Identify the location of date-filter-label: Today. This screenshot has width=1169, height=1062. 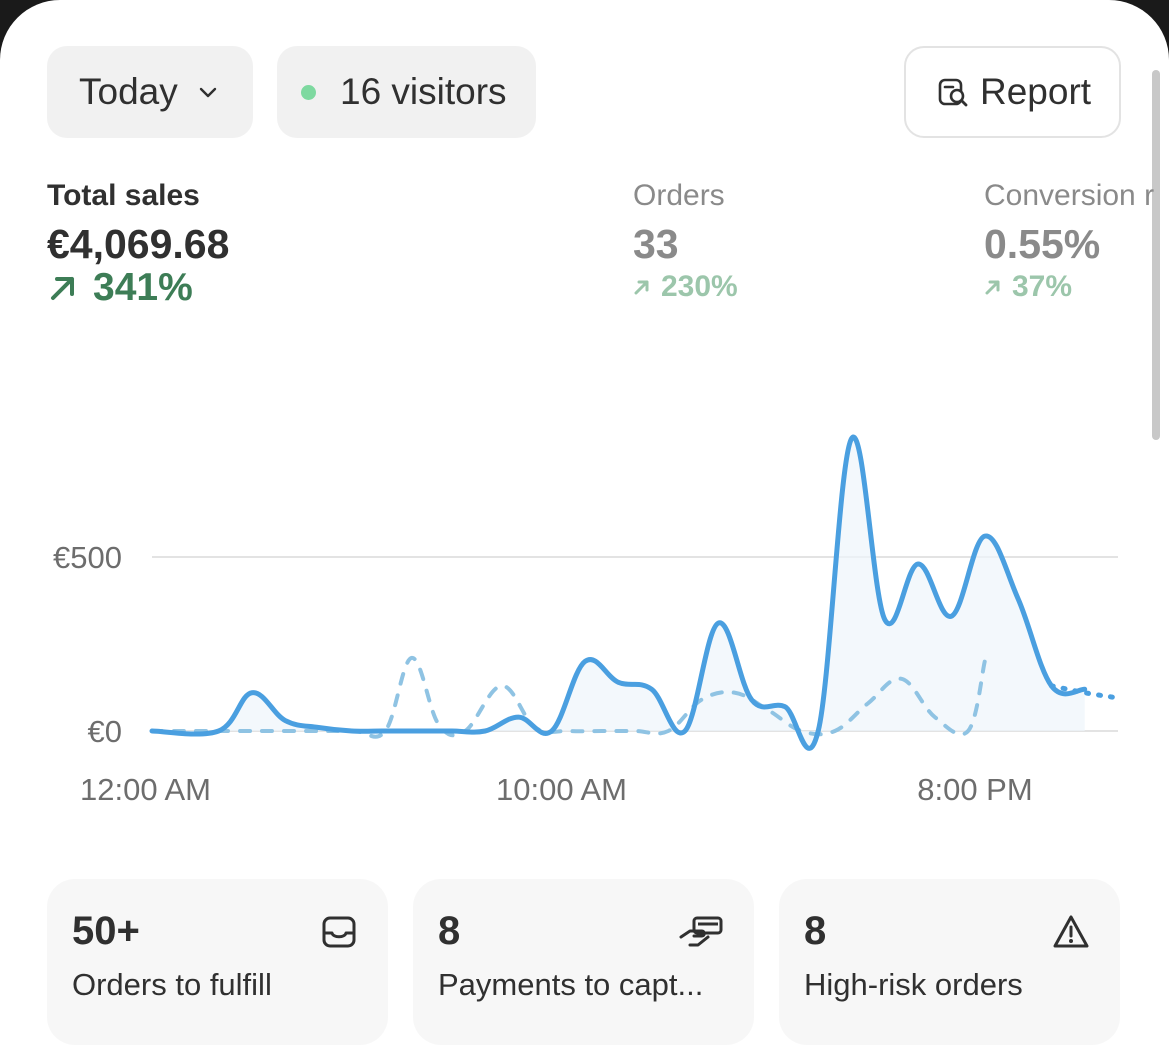
(128, 91).